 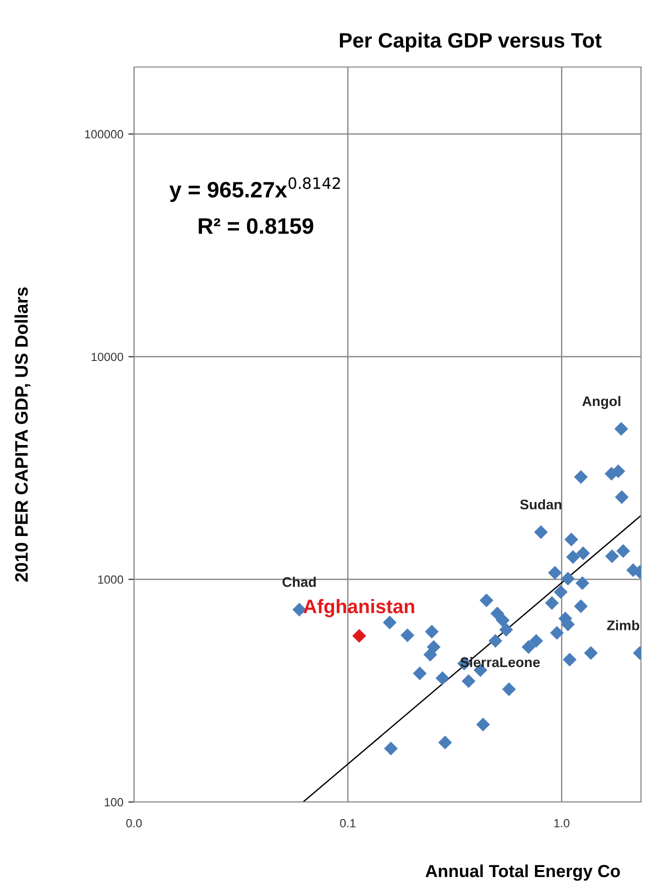 I want to click on y-tick-label: 1000, so click(x=111, y=579).